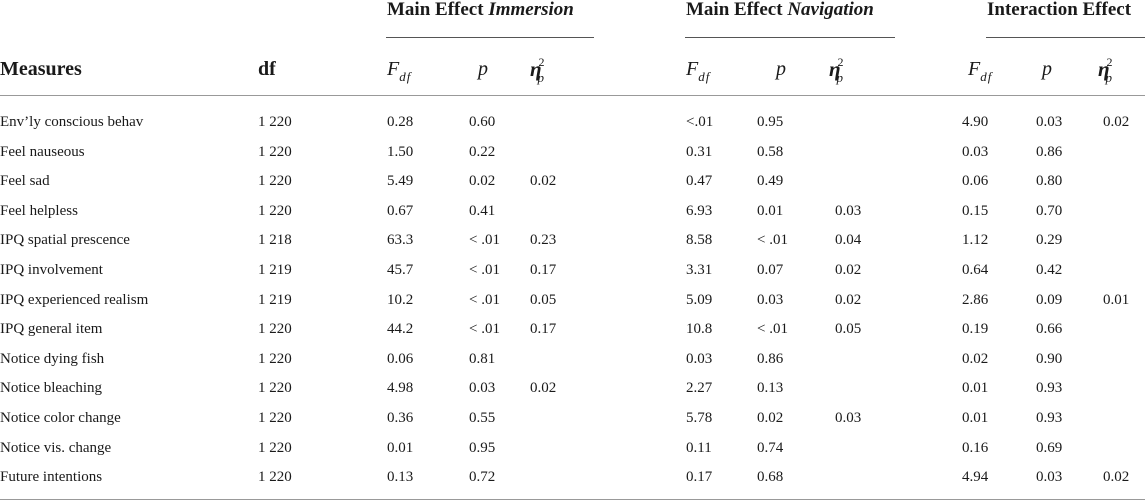  What do you see at coordinates (700, 122) in the screenshot?
I see `cell-navigation-f: <.01` at bounding box center [700, 122].